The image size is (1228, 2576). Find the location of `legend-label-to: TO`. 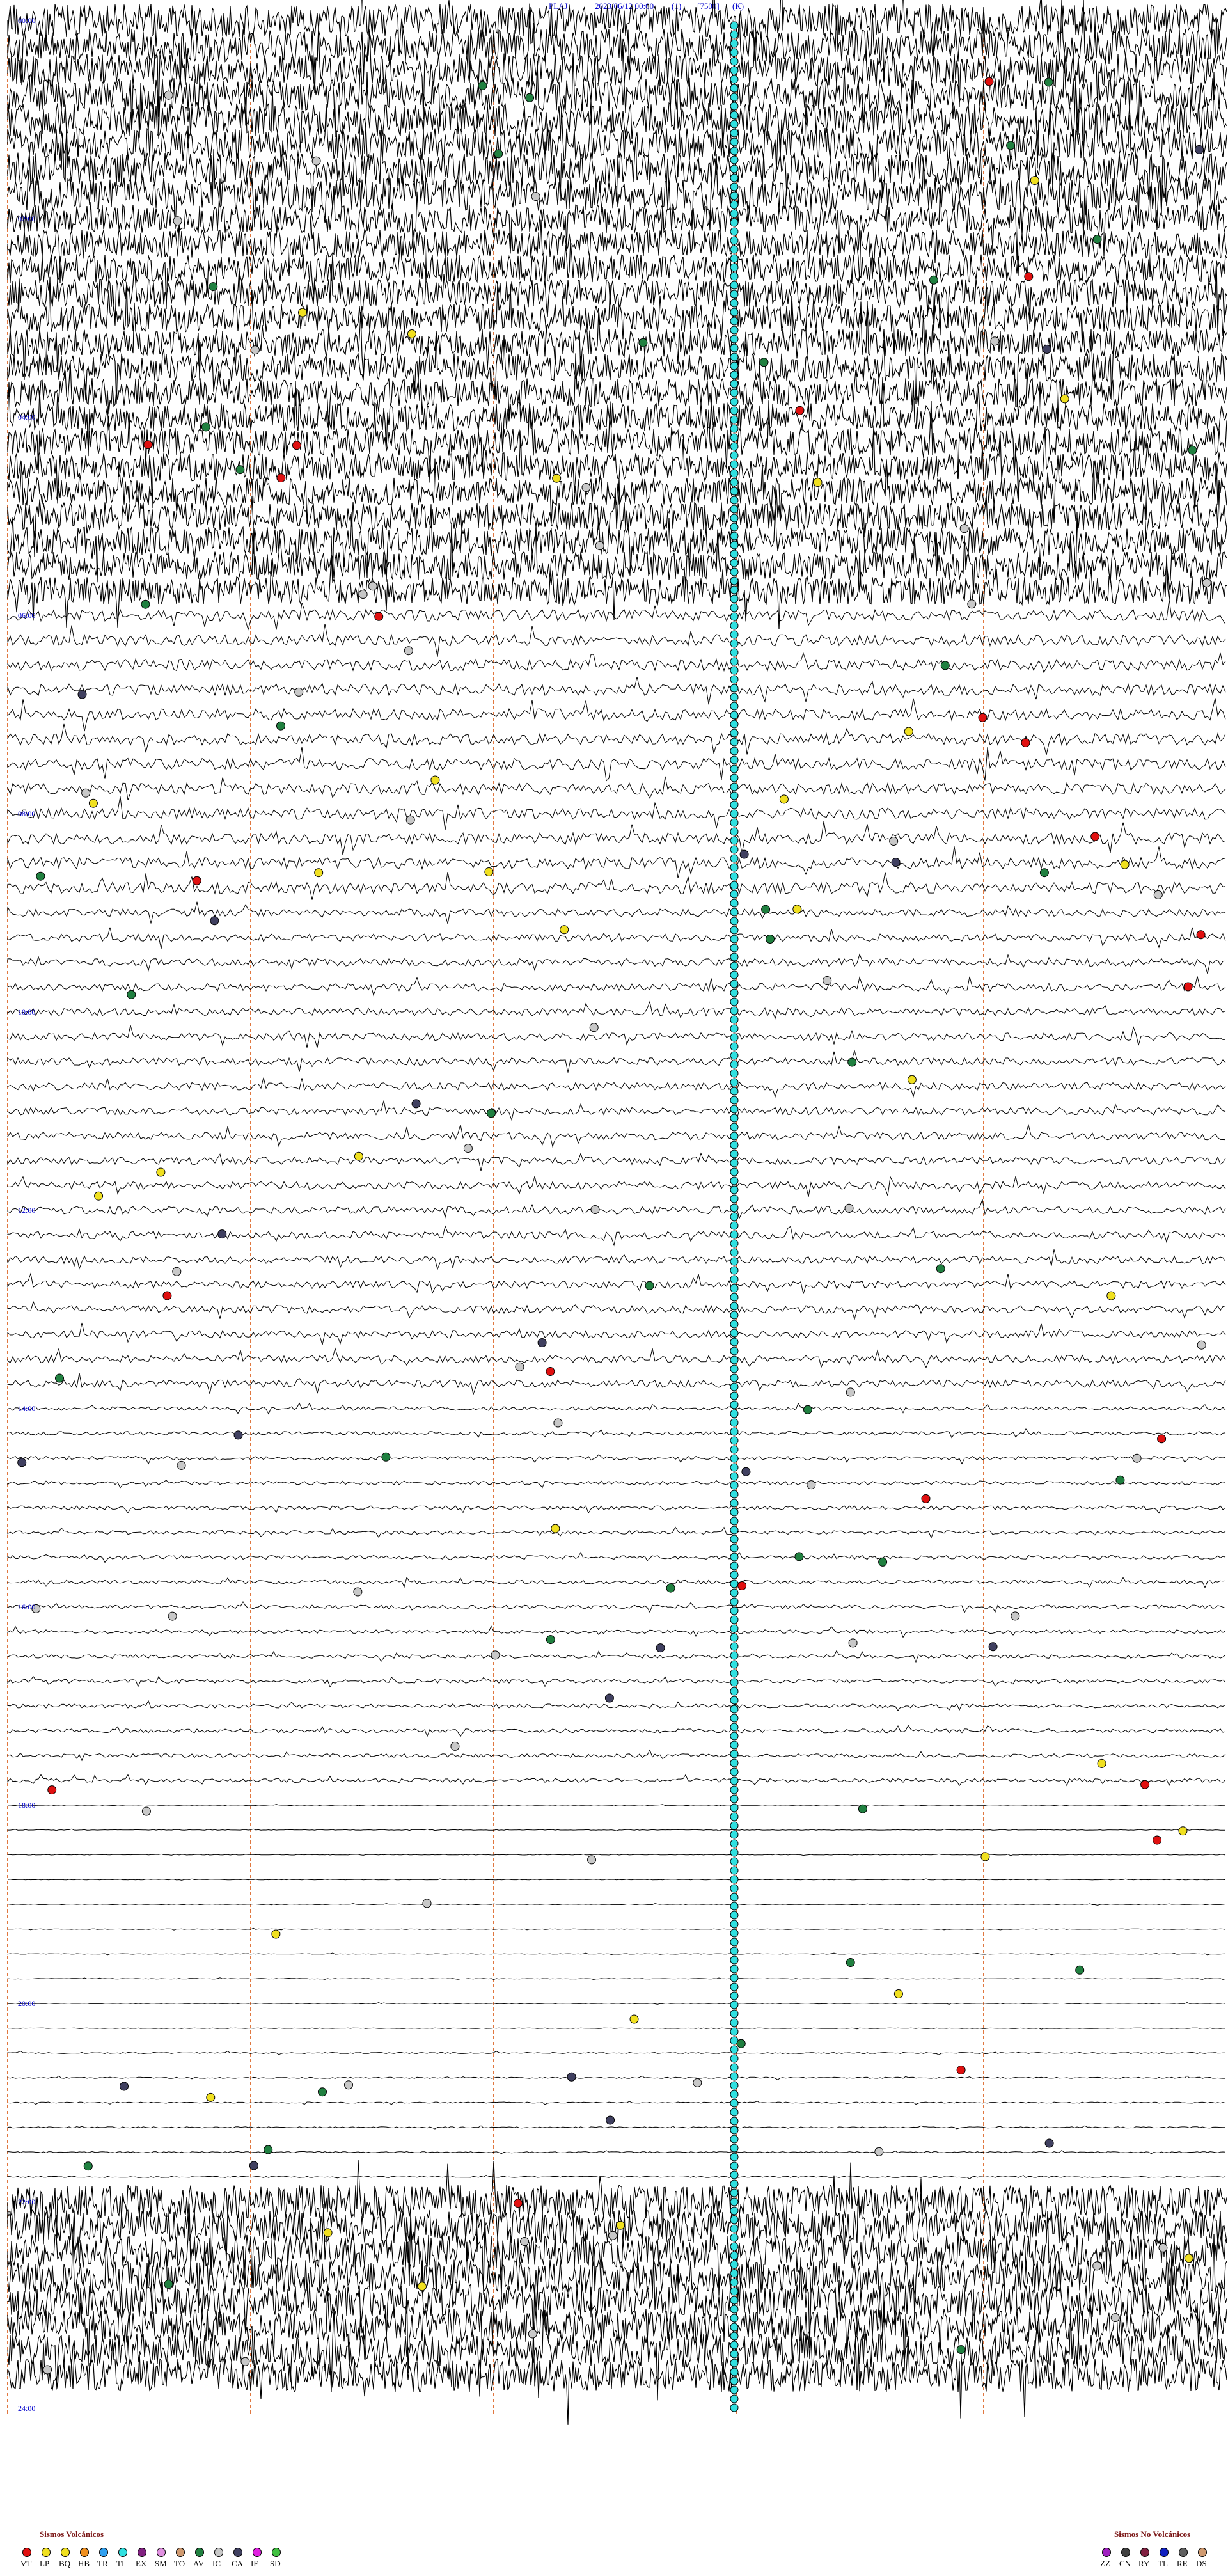

legend-label-to: TO is located at coordinates (179, 2563).